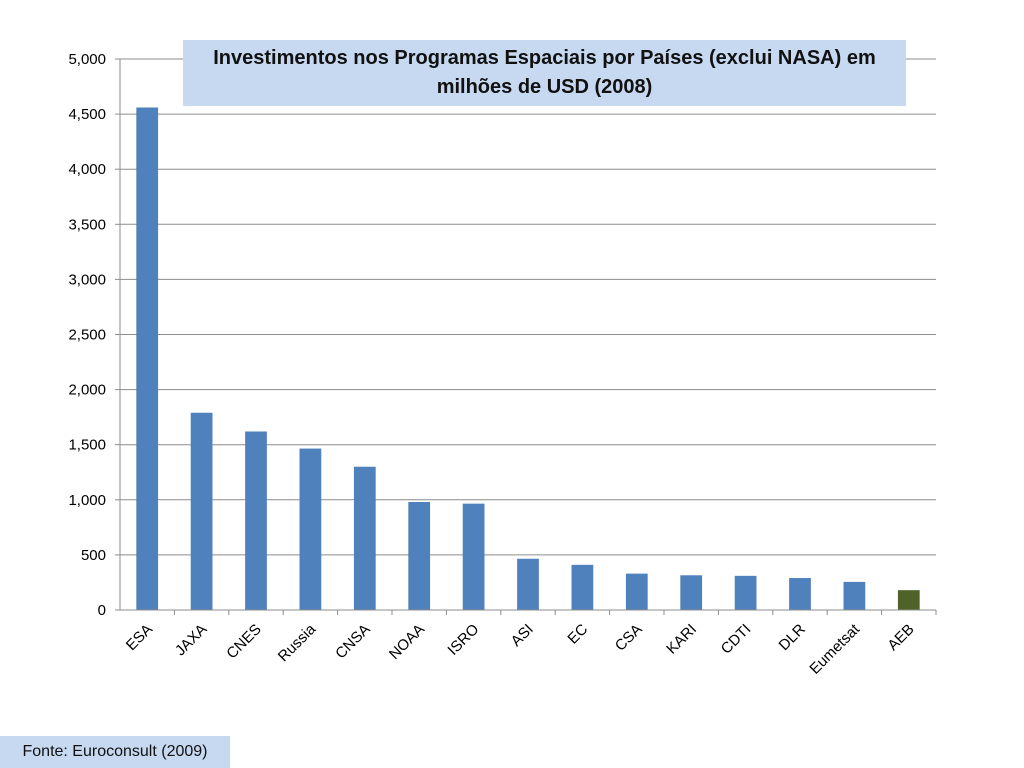  What do you see at coordinates (834, 648) in the screenshot?
I see `x-tick-label: Eumetsat` at bounding box center [834, 648].